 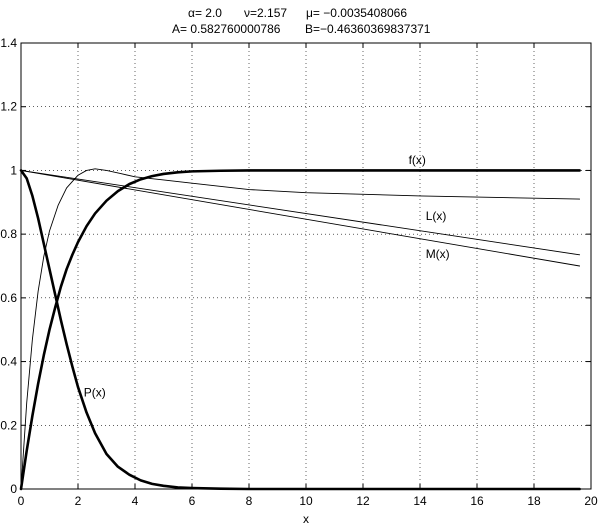 I want to click on title-part-0-2: μ= −0.0035408066, so click(x=356, y=13).